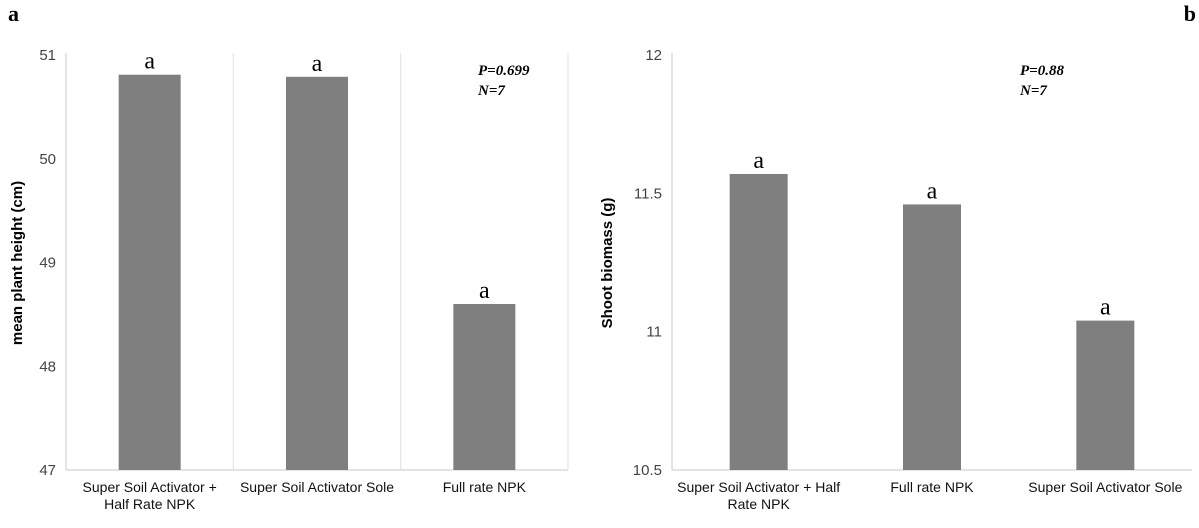 This screenshot has height=528, width=1199. Describe the element at coordinates (654, 332) in the screenshot. I see `y-tick-label: 11` at that location.